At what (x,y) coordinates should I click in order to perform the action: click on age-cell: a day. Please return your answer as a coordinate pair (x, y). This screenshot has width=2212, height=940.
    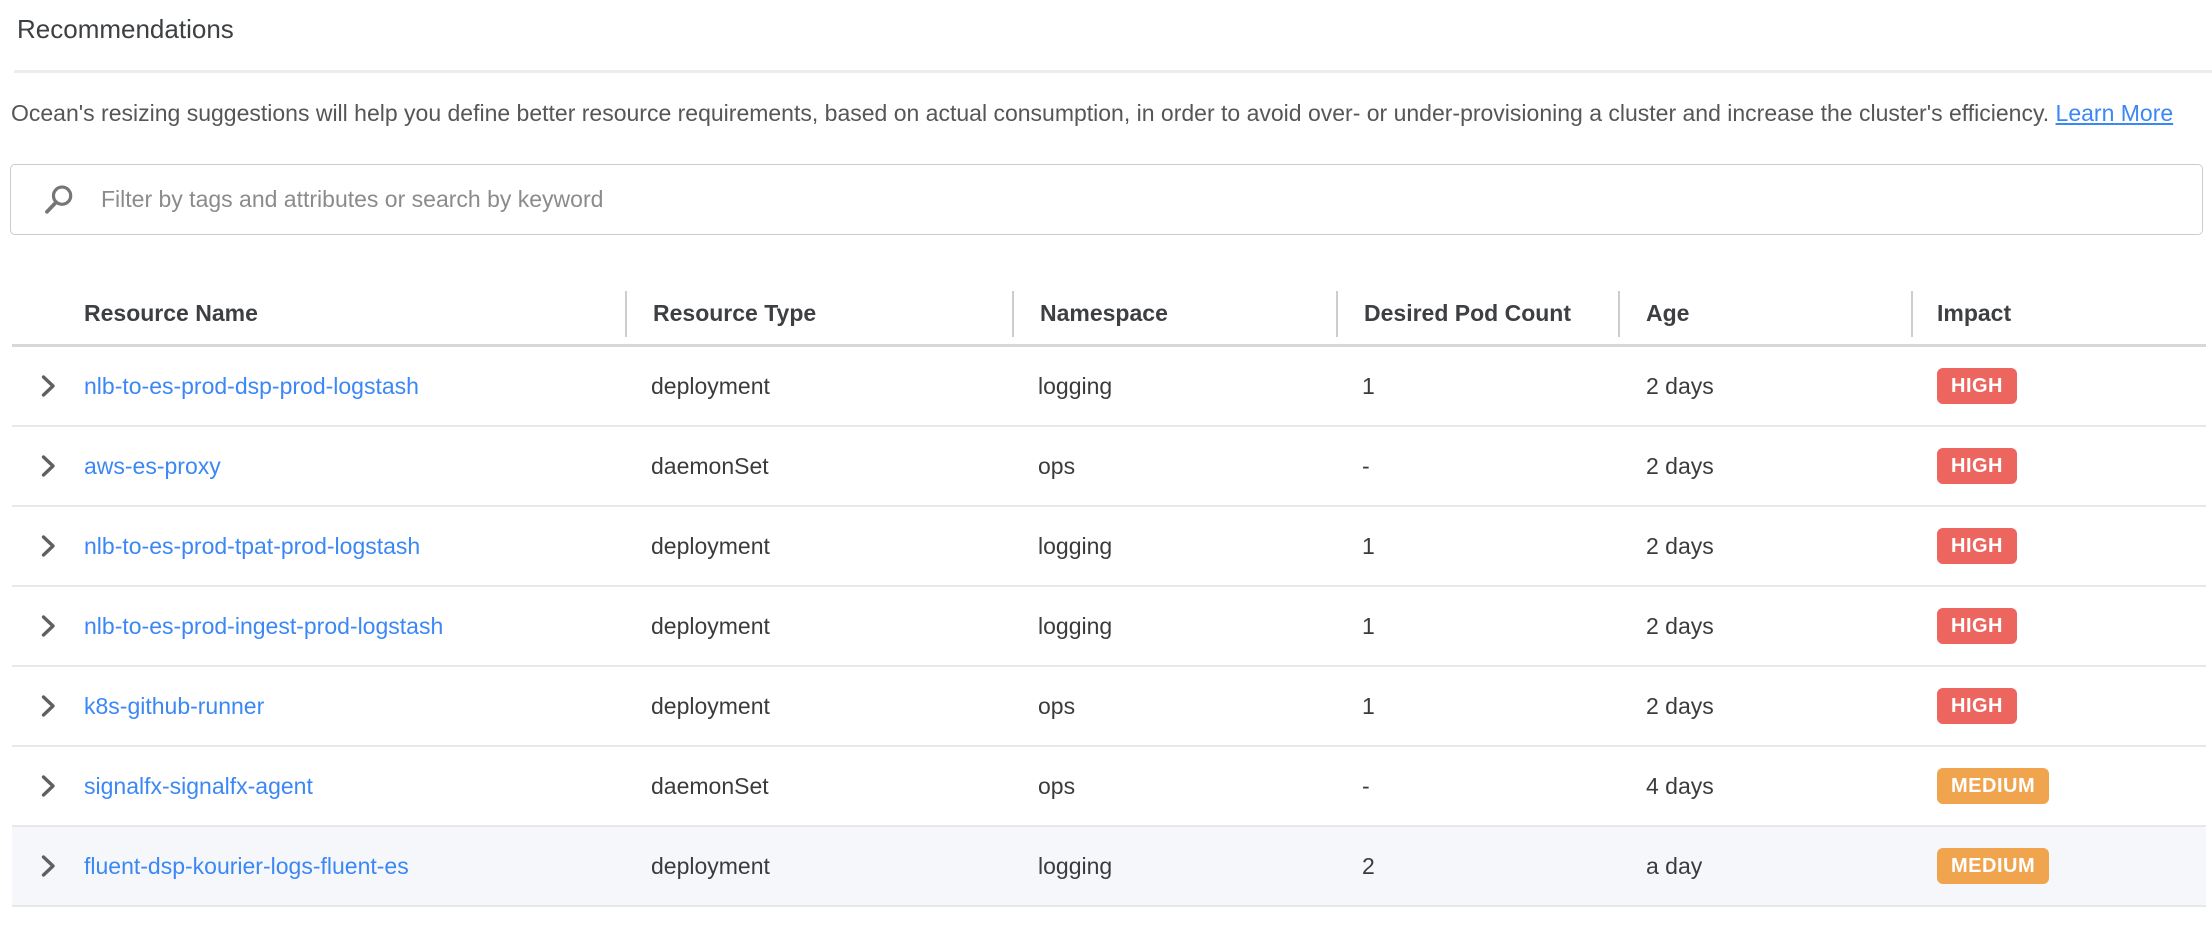
    Looking at the image, I should click on (1674, 865).